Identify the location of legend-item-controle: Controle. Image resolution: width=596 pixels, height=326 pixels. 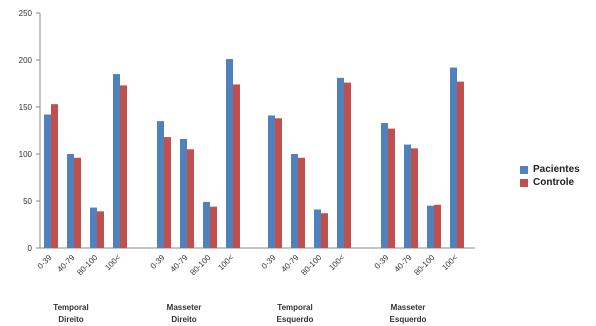
(550, 182).